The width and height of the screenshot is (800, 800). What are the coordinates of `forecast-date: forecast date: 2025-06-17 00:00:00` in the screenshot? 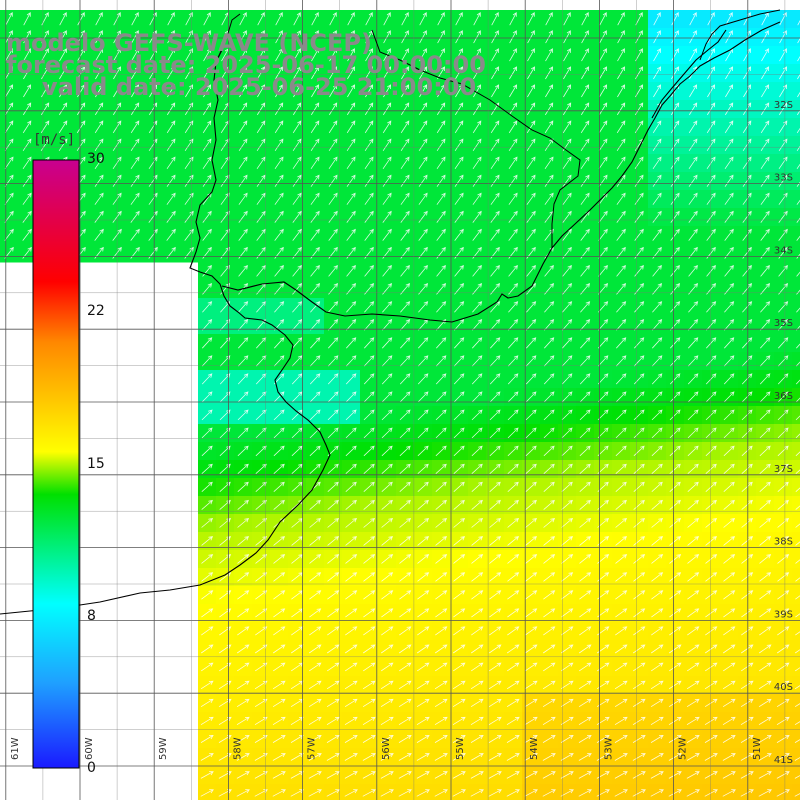 It's located at (246, 65).